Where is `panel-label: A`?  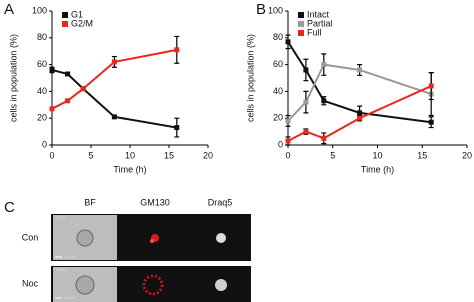 panel-label: A is located at coordinates (9, 9).